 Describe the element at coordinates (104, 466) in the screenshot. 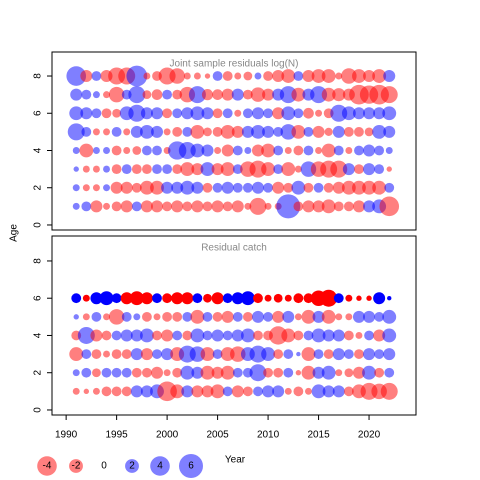

I see `legend-label: 0` at that location.